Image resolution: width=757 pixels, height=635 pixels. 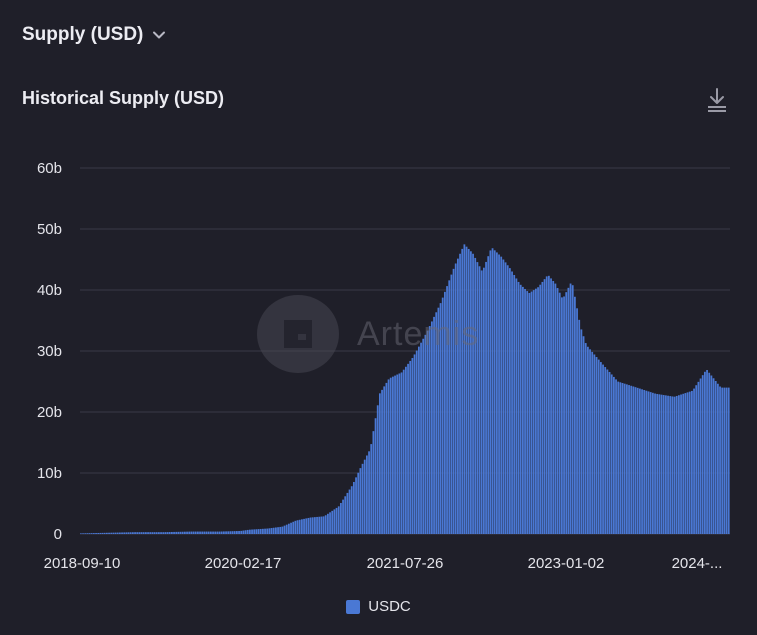 I want to click on legend: USDC, so click(x=378, y=606).